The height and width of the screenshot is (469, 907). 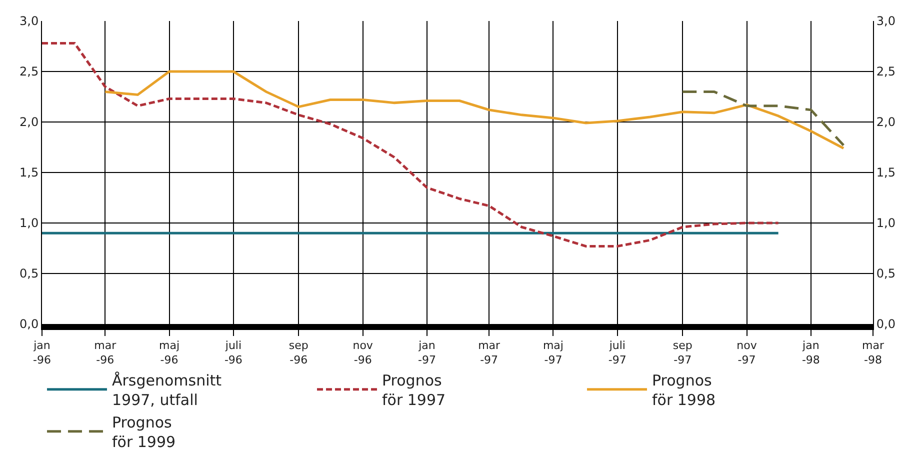 What do you see at coordinates (553, 352) in the screenshot?
I see `x-tick-label: maj -97` at bounding box center [553, 352].